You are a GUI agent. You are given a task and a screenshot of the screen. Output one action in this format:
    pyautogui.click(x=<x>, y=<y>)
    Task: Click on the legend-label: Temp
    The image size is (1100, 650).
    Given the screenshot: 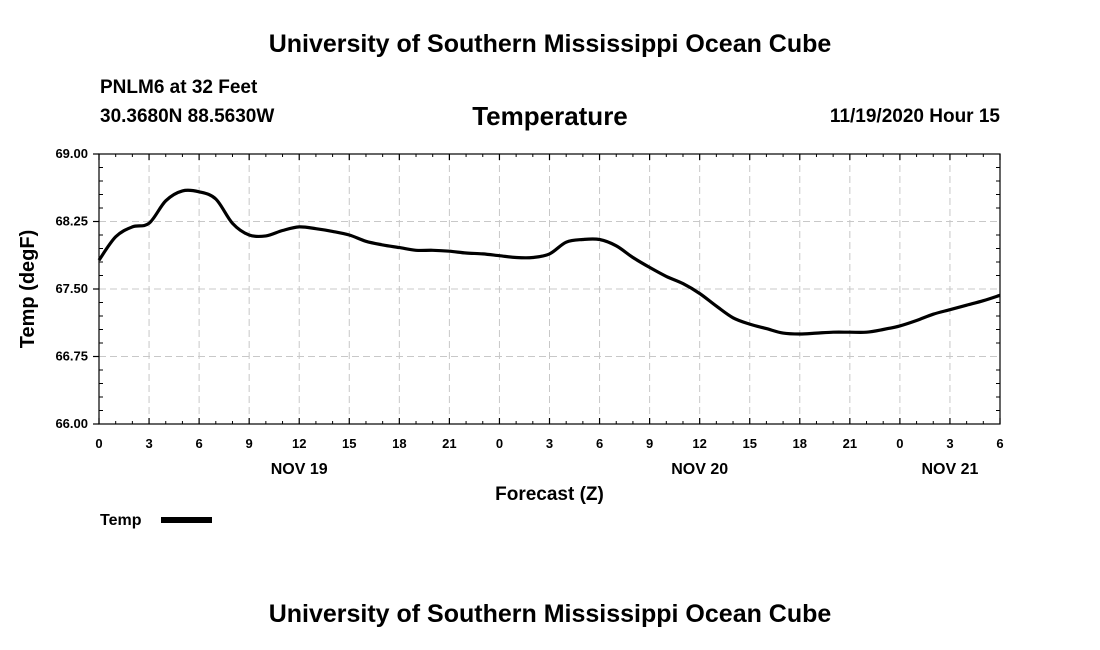 What is the action you would take?
    pyautogui.click(x=121, y=520)
    